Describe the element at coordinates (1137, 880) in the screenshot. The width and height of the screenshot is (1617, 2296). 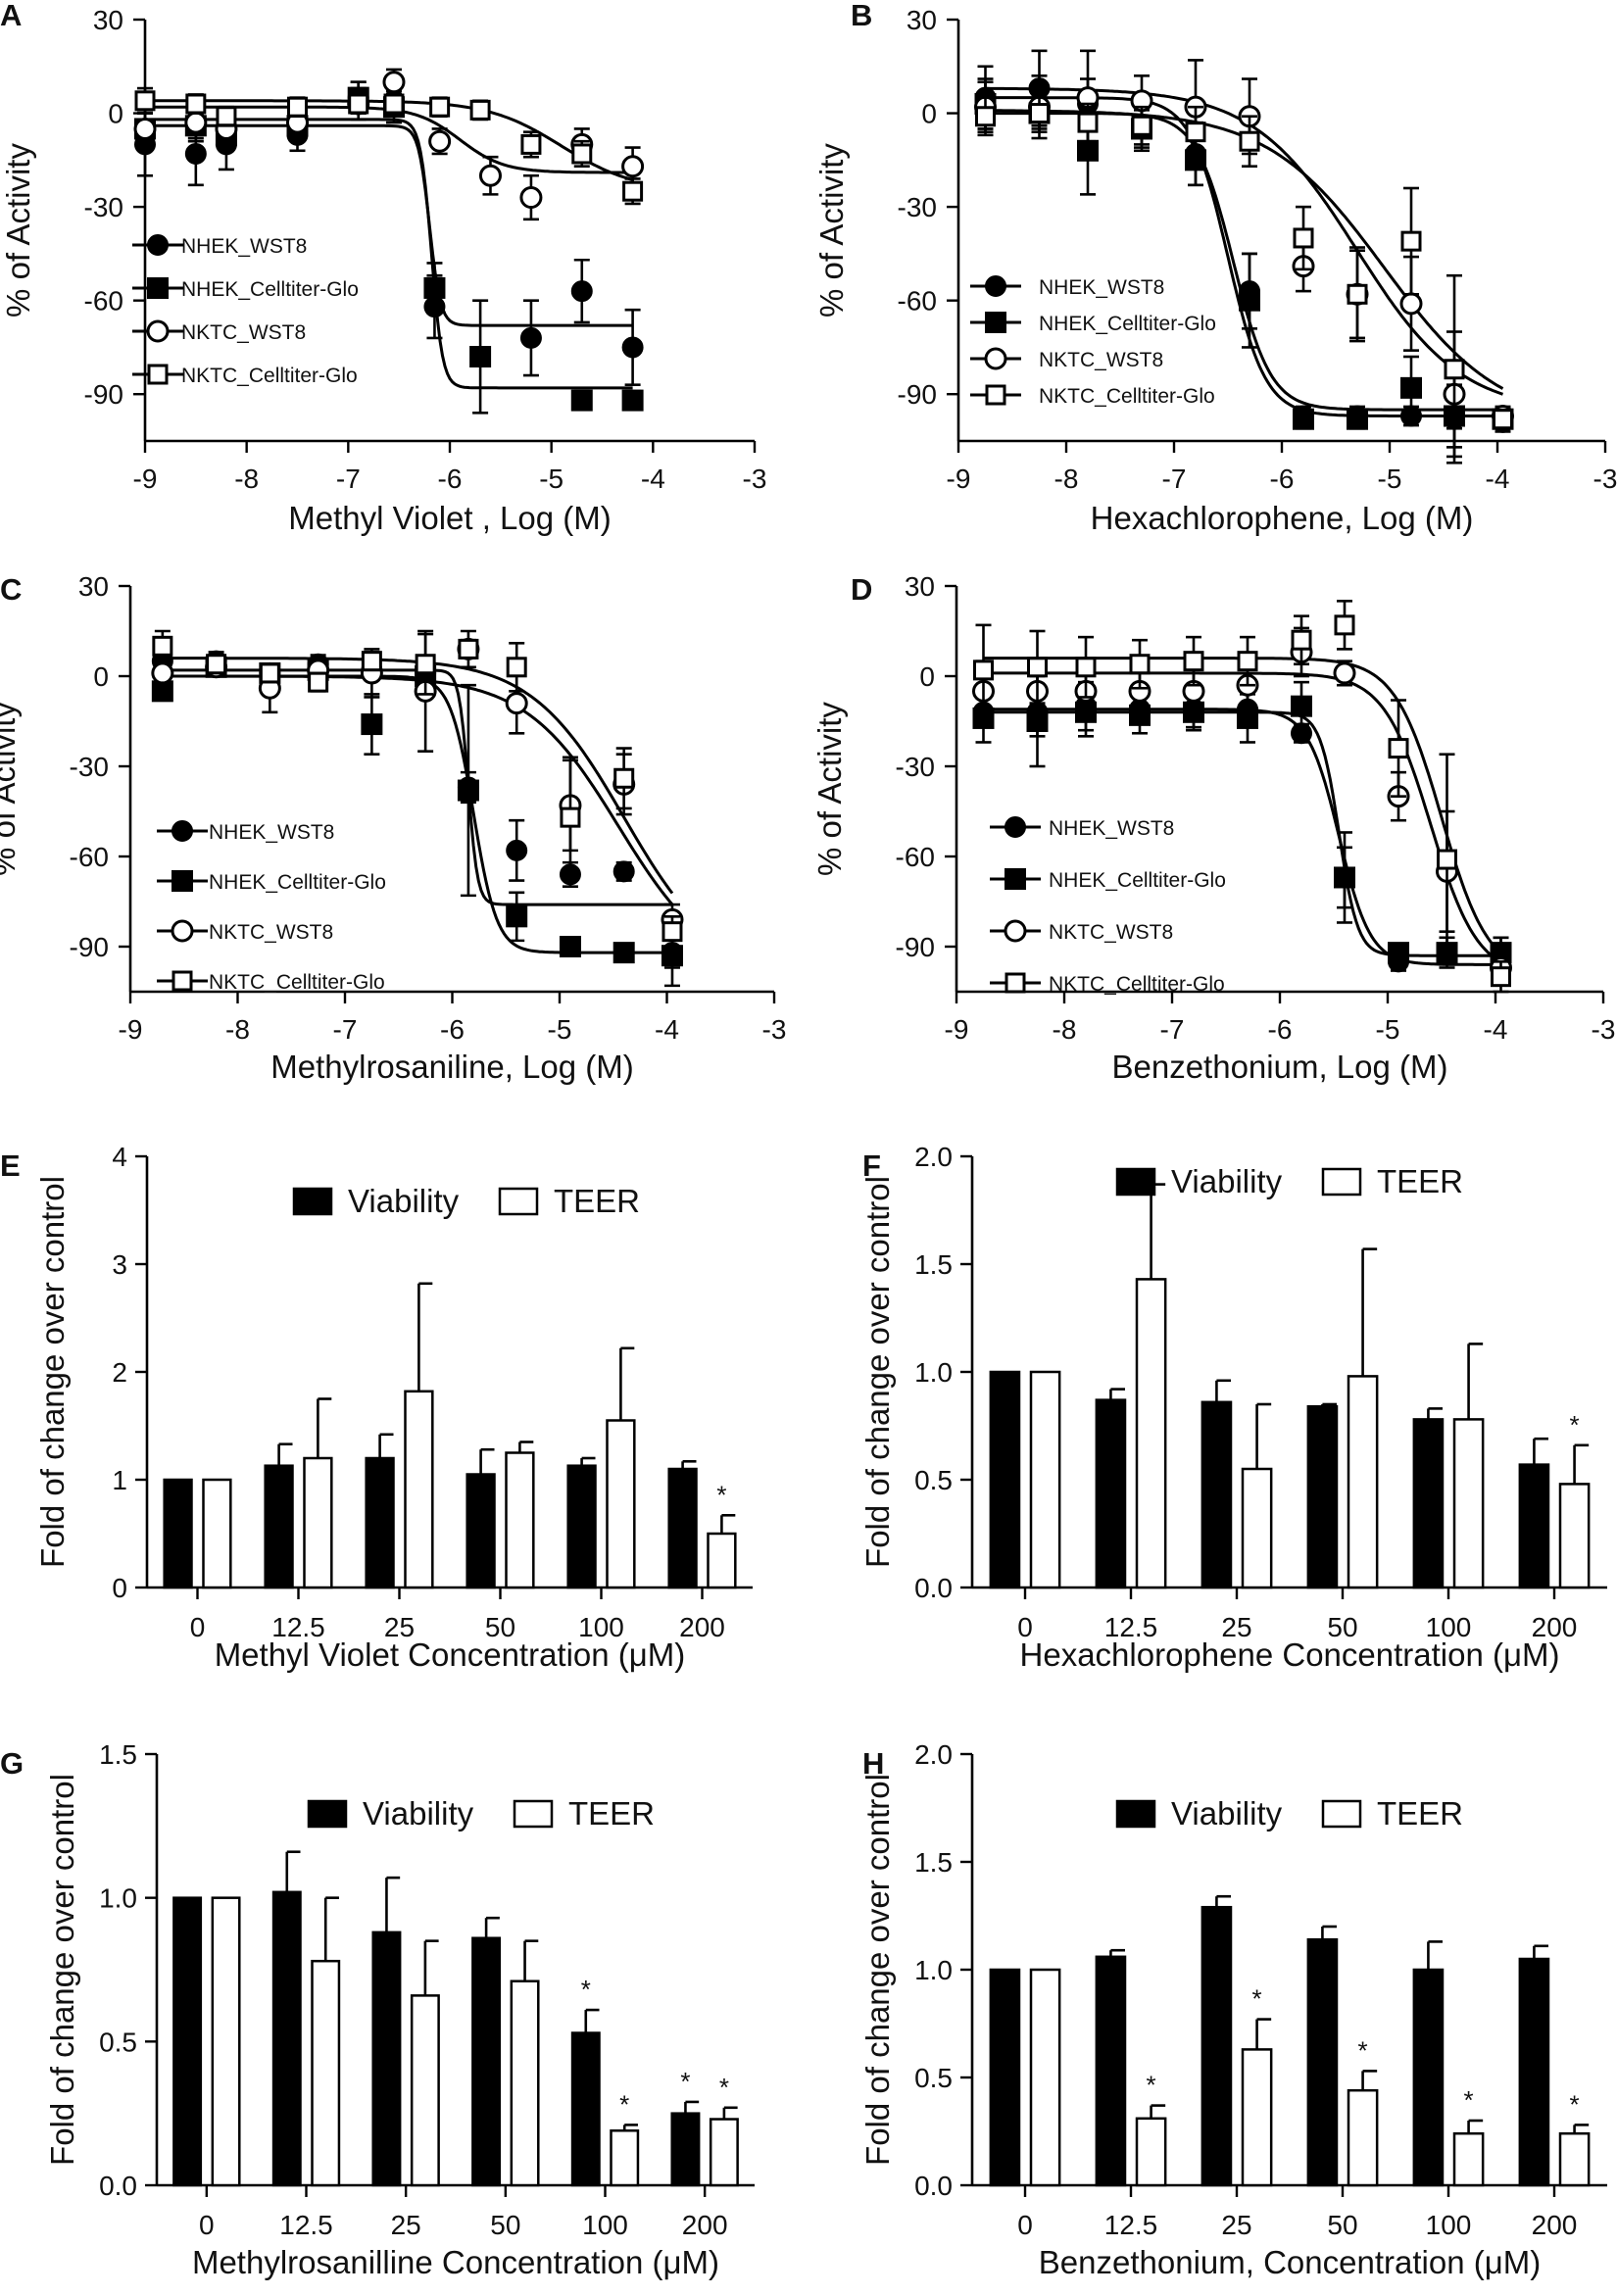
I see `legend-label: NHEK_Celltiter-Glo` at that location.